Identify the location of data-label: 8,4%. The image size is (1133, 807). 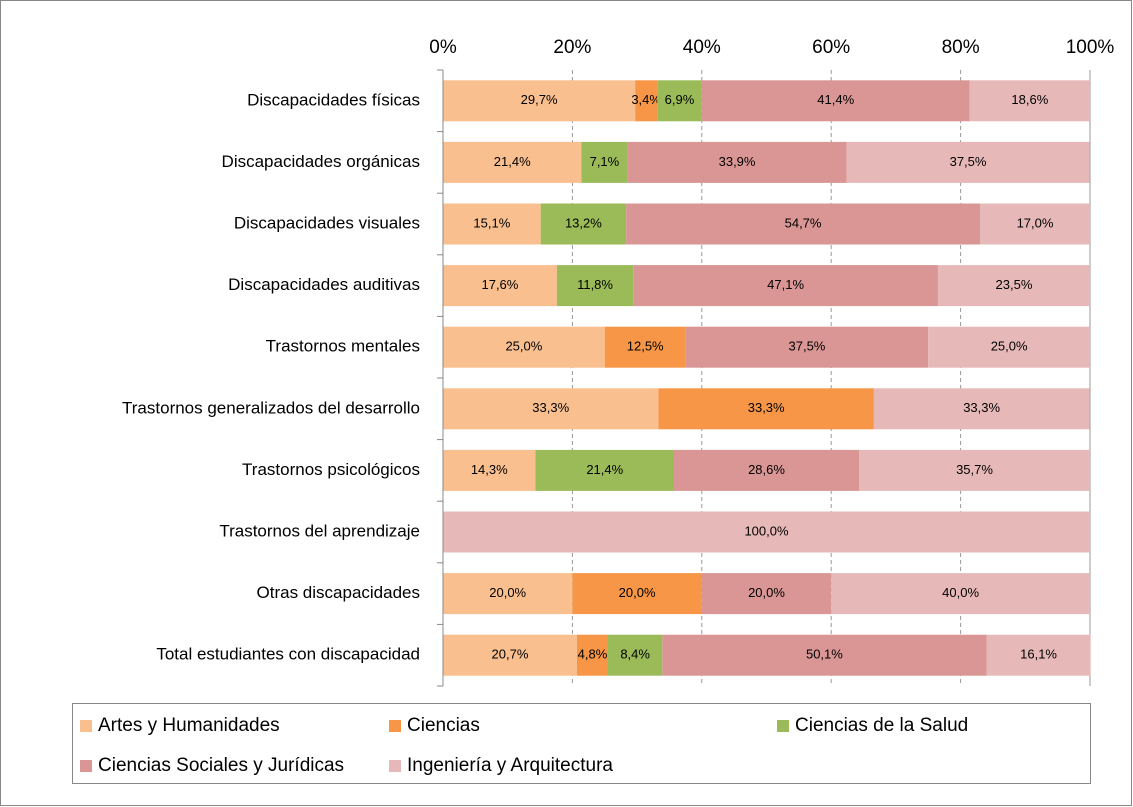
(635, 654).